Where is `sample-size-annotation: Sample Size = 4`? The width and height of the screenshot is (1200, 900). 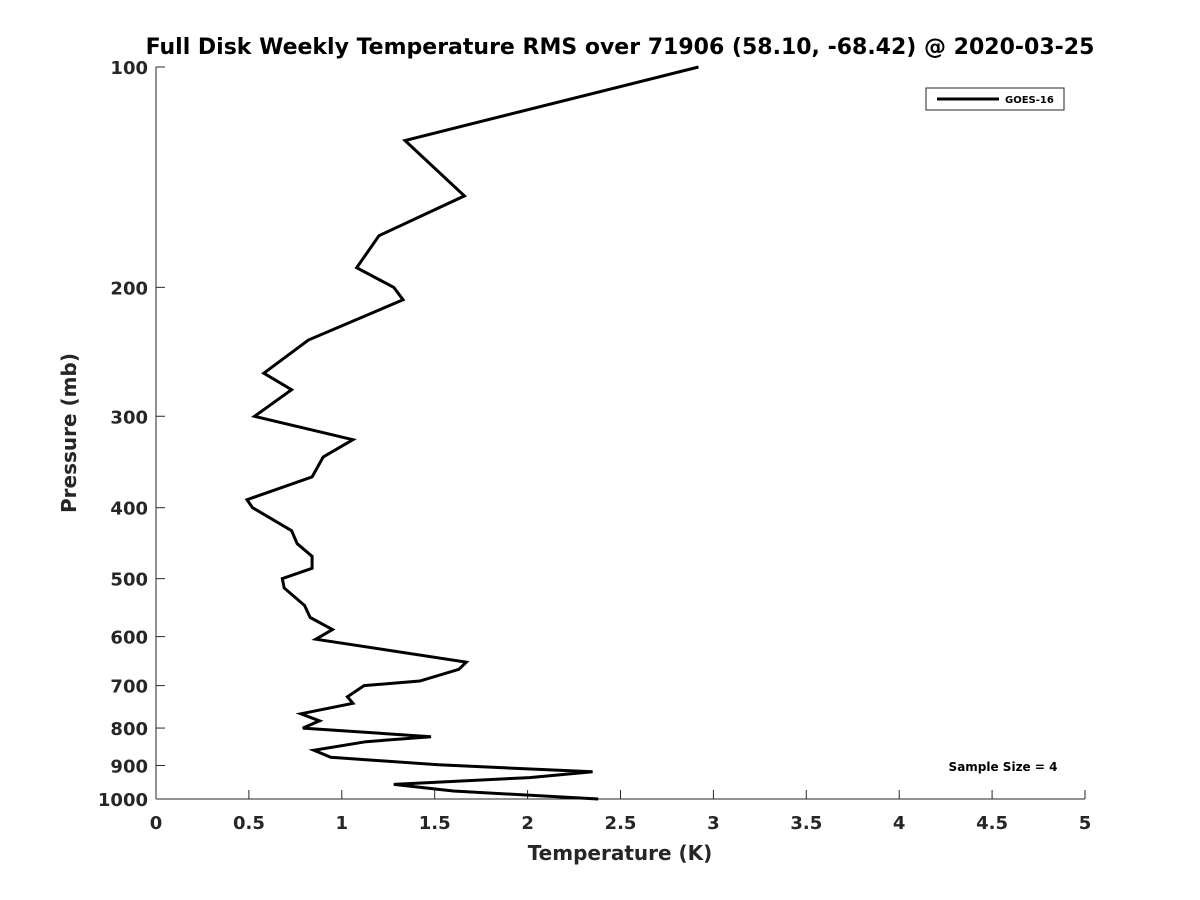 sample-size-annotation: Sample Size = 4 is located at coordinates (1003, 767).